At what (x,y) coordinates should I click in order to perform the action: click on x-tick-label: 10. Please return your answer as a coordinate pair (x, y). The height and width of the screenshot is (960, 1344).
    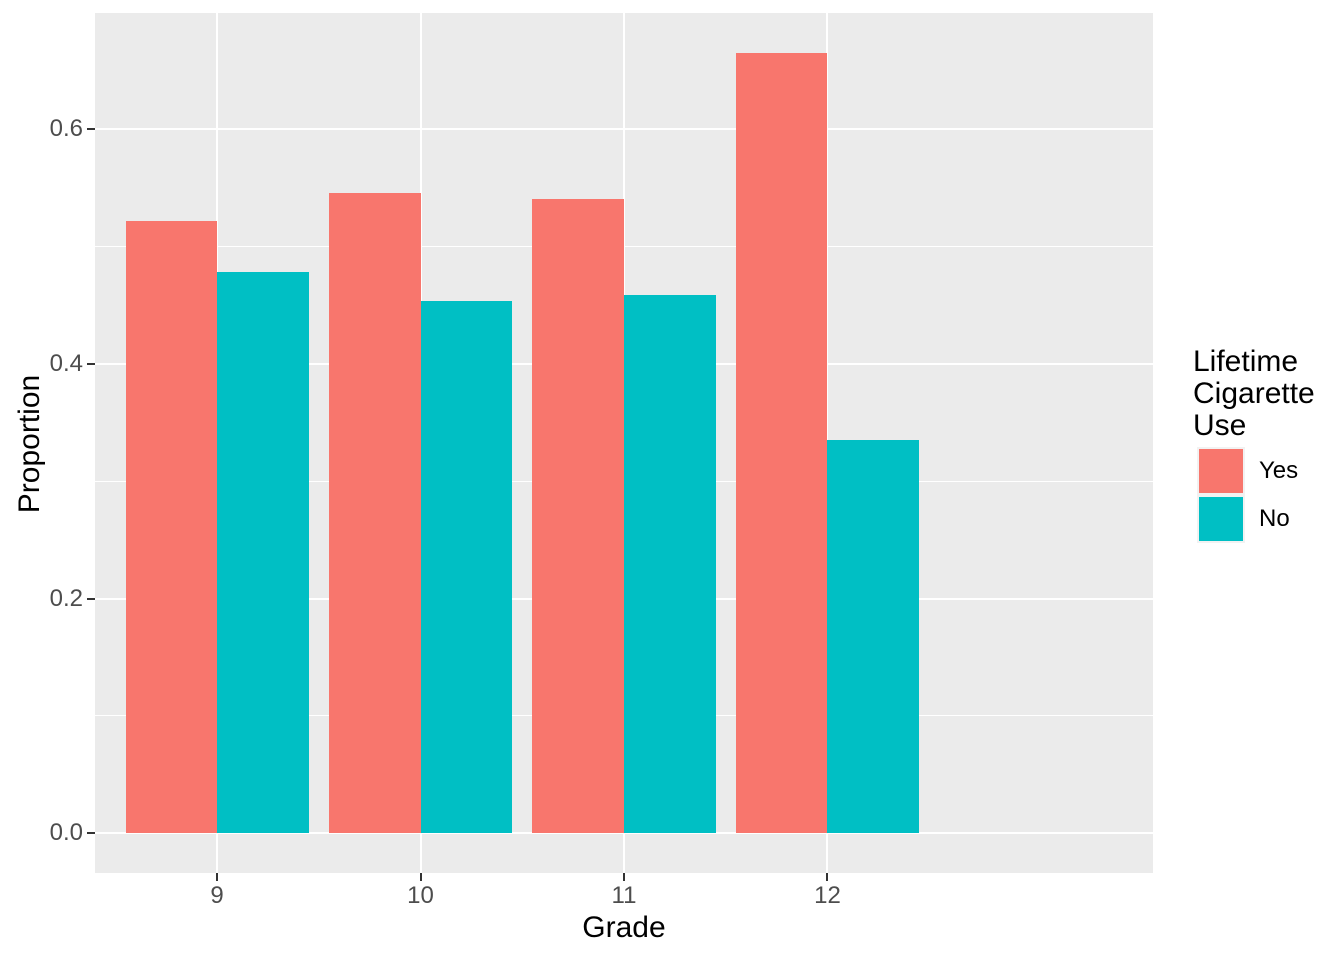
    Looking at the image, I should click on (420, 895).